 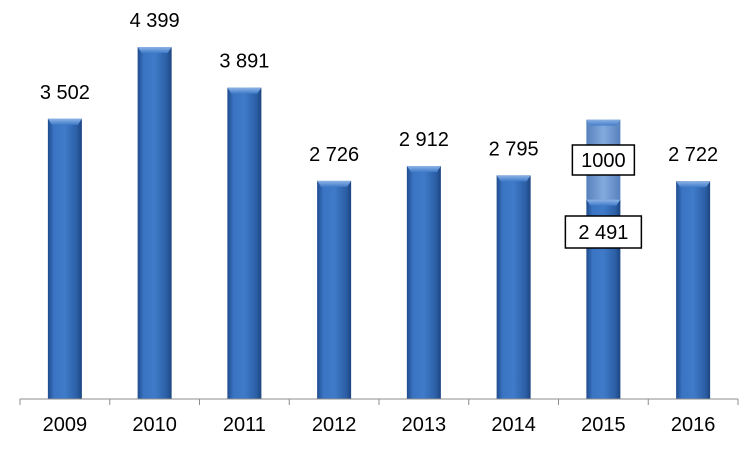 I want to click on x-tick-label: 2009, so click(x=65, y=425).